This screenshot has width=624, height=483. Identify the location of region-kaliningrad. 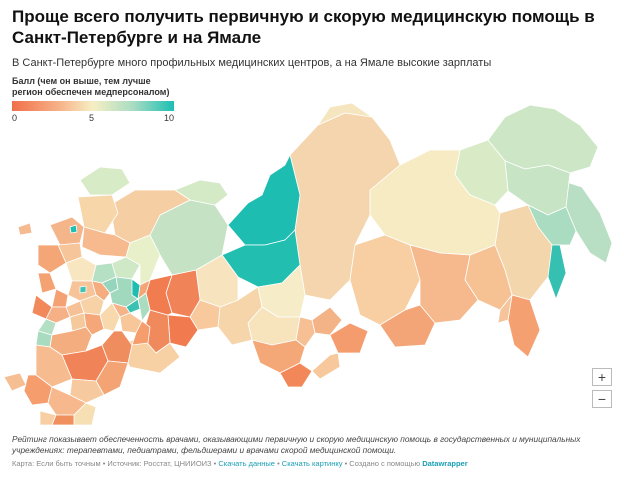
(25, 229).